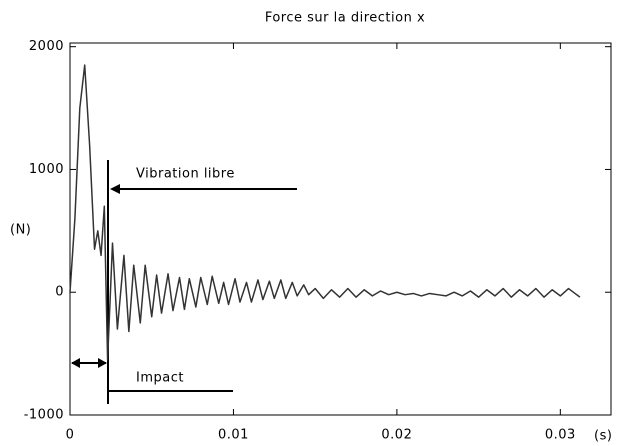 The image size is (623, 446). Describe the element at coordinates (46, 169) in the screenshot. I see `y-tick-label: 1000` at that location.